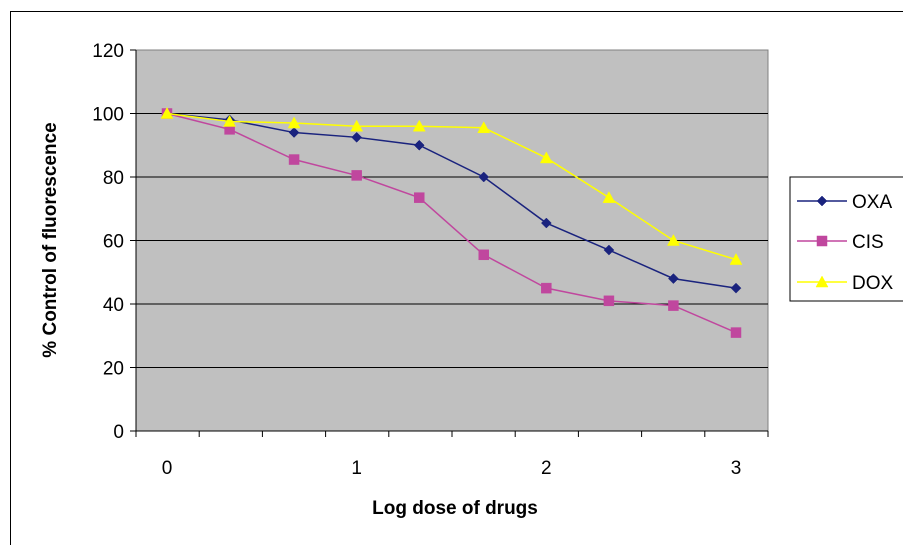  I want to click on y-tick-label: 40, so click(113, 305).